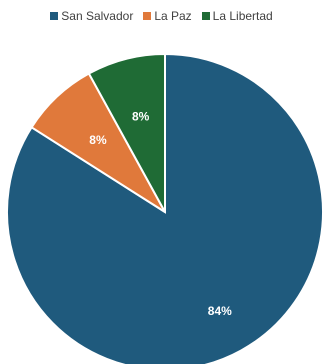 Image resolution: width=323 pixels, height=364 pixels. I want to click on legend-swatch-la-paz, so click(147, 16).